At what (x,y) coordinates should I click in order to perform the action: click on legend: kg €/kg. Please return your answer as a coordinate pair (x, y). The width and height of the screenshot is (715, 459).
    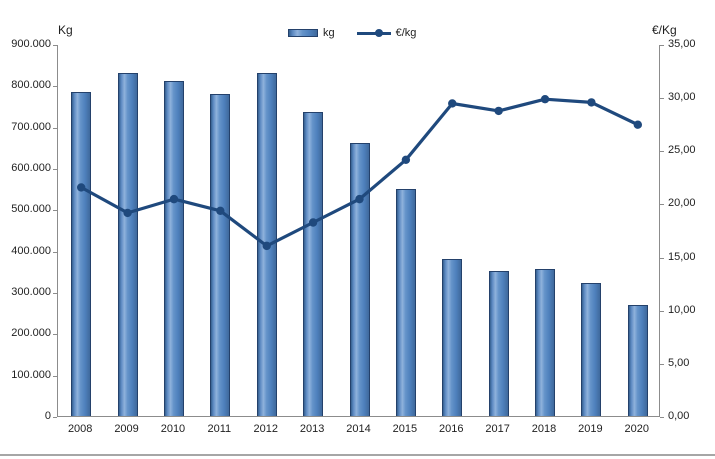
    Looking at the image, I should click on (352, 33).